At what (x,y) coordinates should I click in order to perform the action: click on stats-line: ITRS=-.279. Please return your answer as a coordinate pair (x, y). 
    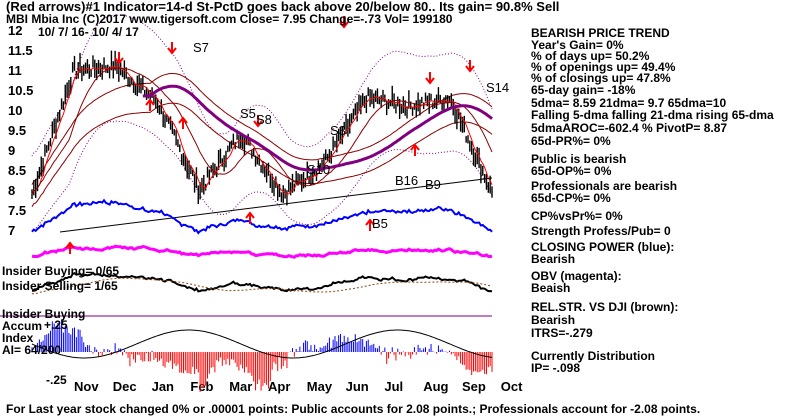
    Looking at the image, I should click on (562, 333).